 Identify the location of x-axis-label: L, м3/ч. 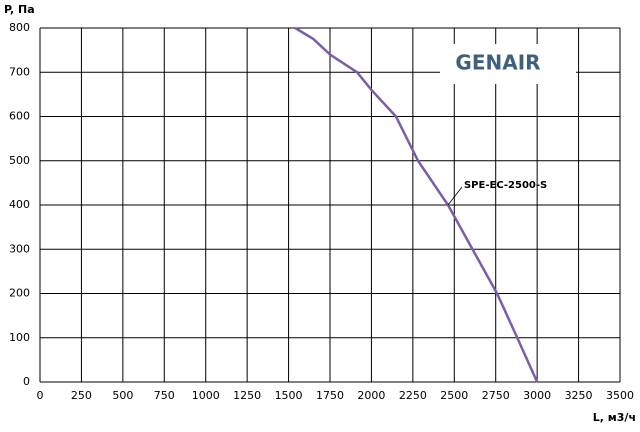
(614, 417).